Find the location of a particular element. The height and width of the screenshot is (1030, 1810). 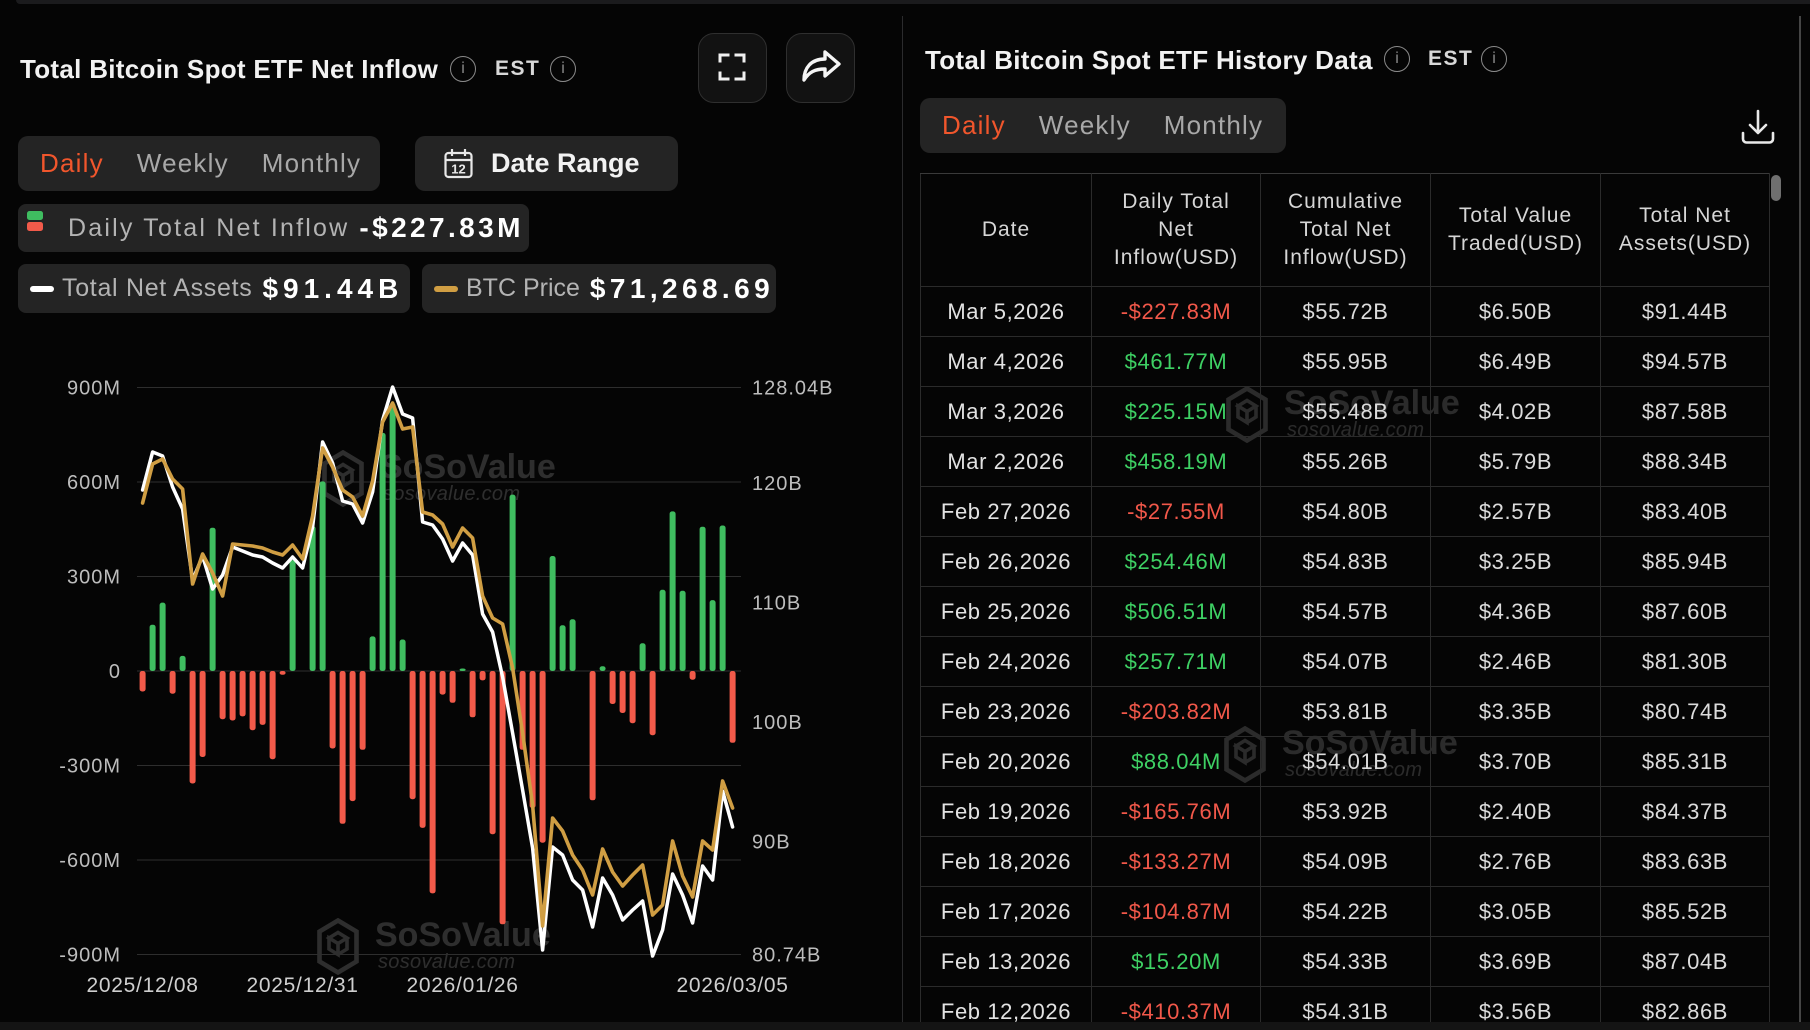

svg-text: 2025/12/31 is located at coordinates (303, 985).